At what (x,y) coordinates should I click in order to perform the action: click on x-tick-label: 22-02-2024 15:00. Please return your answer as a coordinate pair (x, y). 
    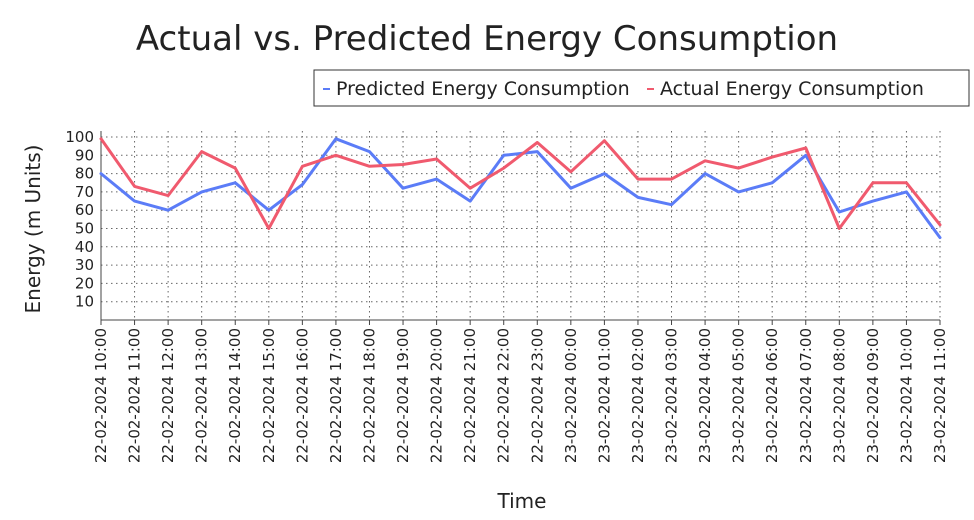
    Looking at the image, I should click on (269, 395).